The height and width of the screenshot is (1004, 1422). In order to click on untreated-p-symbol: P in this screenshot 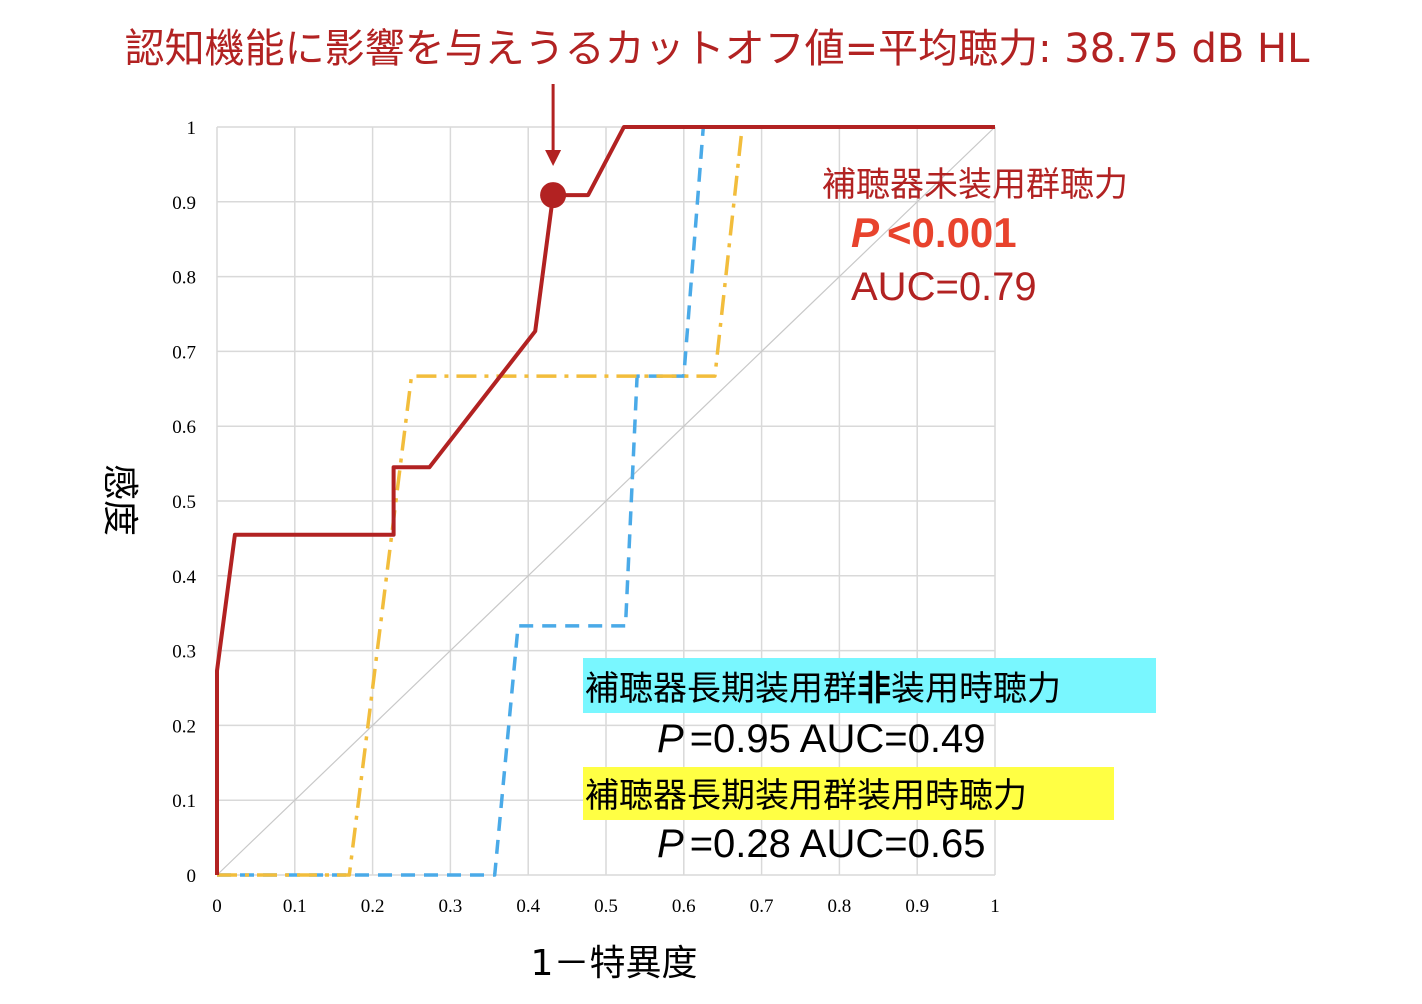, I will do `click(865, 232)`.